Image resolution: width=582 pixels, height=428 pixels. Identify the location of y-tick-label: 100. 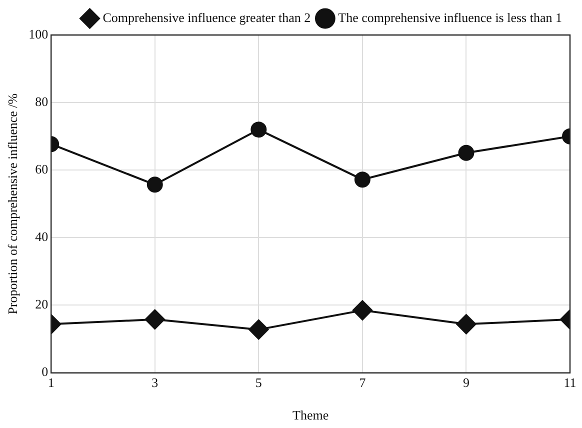
(38, 34).